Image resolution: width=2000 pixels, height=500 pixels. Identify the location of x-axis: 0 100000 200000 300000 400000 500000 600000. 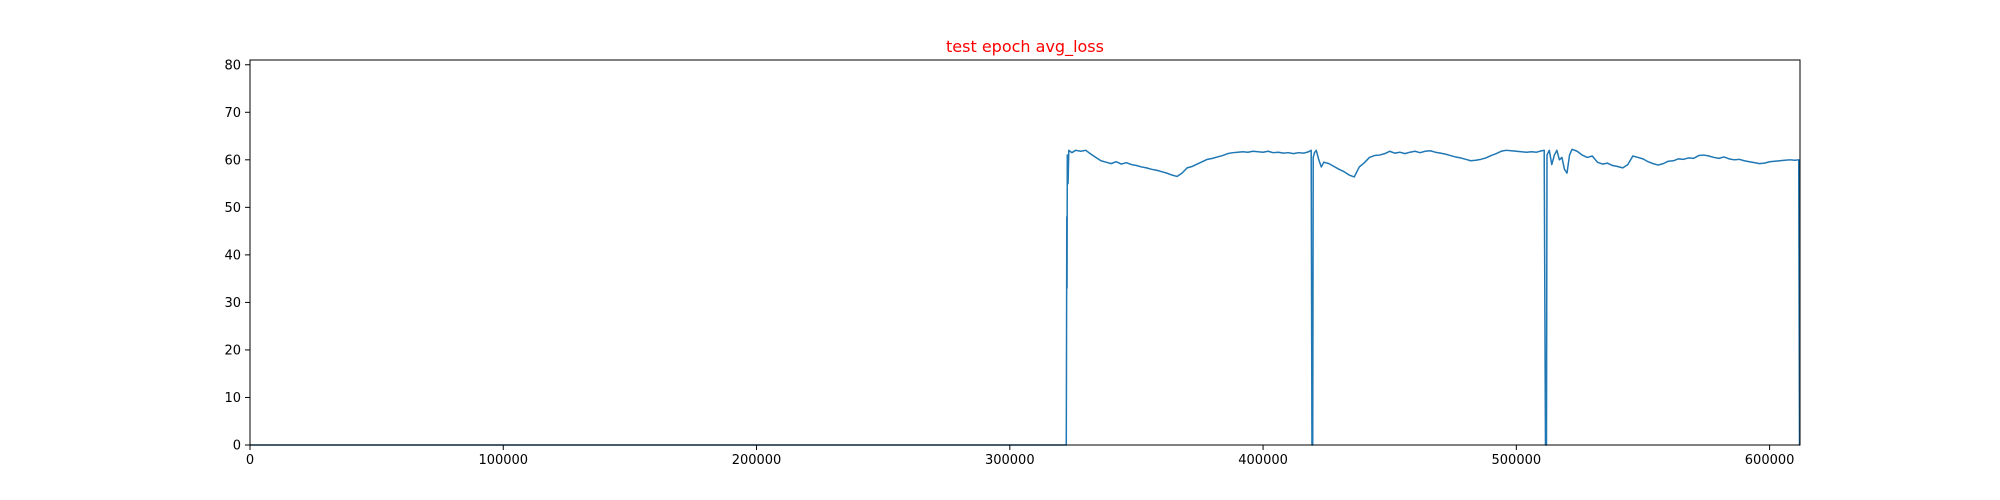
(1020, 456).